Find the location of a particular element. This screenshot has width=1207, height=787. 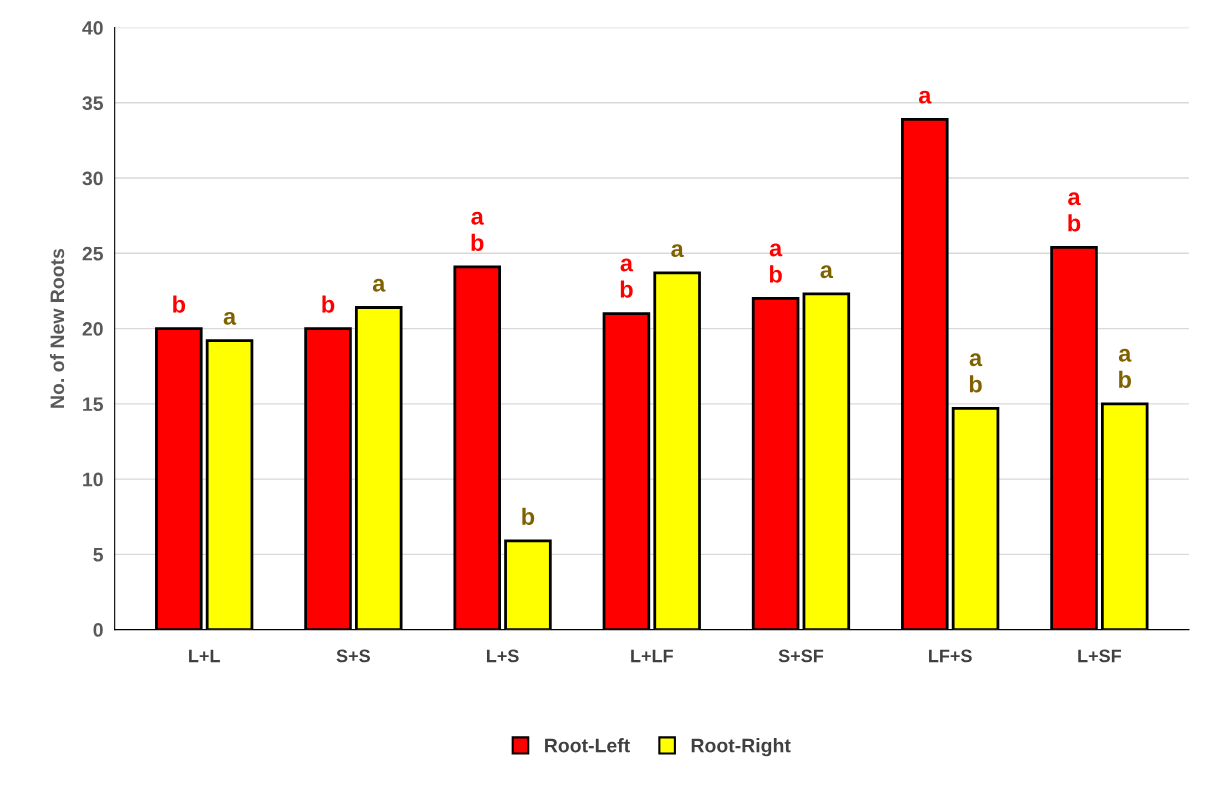

x-tick-label: L+LF is located at coordinates (652, 656).